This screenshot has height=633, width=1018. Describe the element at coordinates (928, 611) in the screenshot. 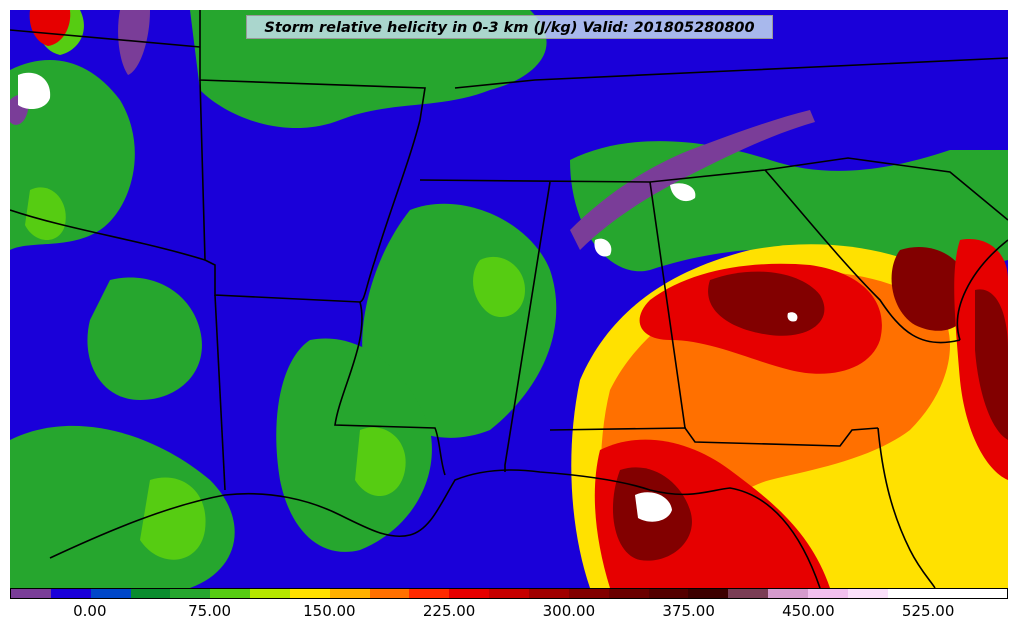

I see `colorbar-tick-label: 525.00` at that location.